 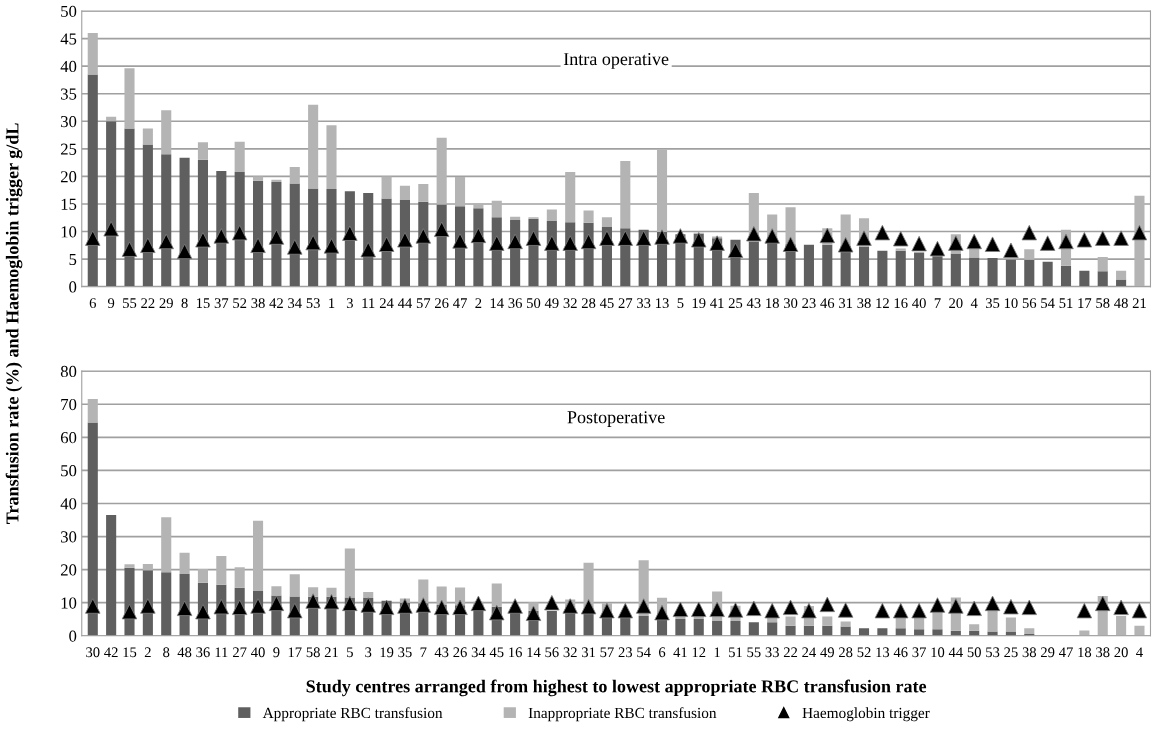 What do you see at coordinates (313, 303) in the screenshot?
I see `x-tick-label: 53` at bounding box center [313, 303].